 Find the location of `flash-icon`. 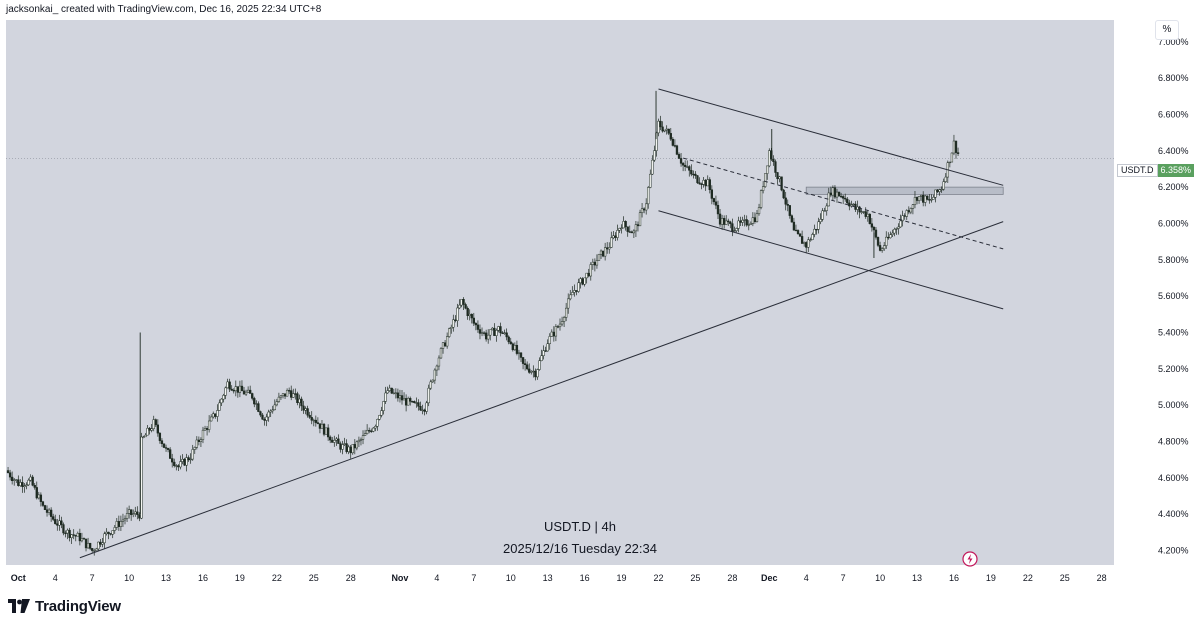

flash-icon is located at coordinates (970, 559).